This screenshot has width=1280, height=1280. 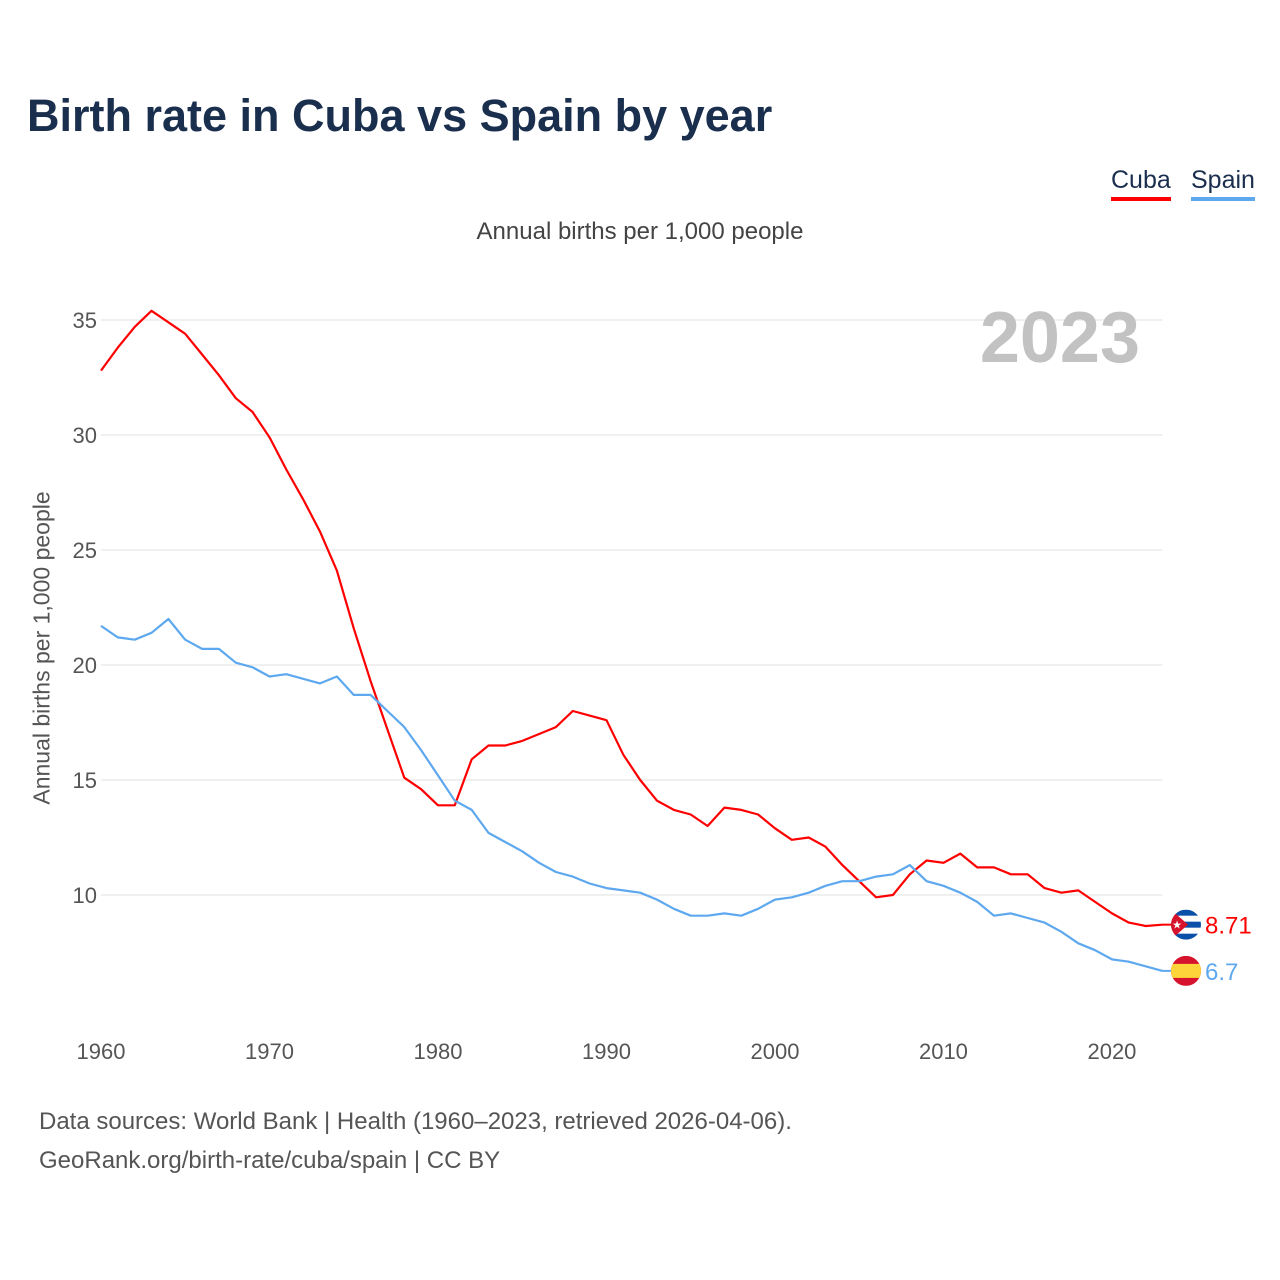 I want to click on cuba-flag-icon: ★, so click(x=1186, y=924).